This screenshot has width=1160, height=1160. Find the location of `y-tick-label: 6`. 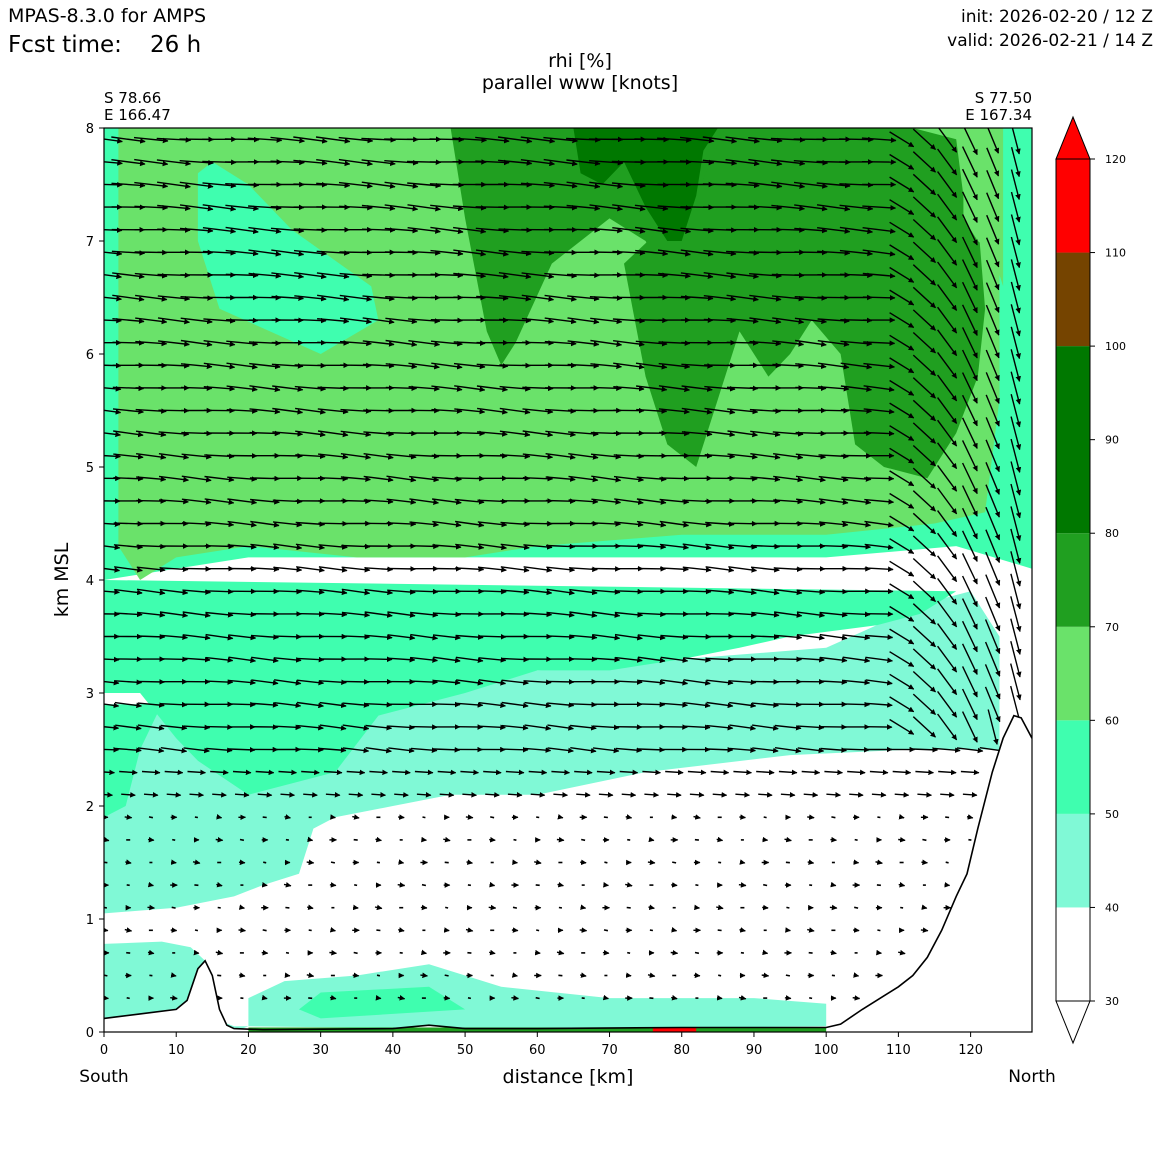

y-tick-label: 6 is located at coordinates (90, 355).